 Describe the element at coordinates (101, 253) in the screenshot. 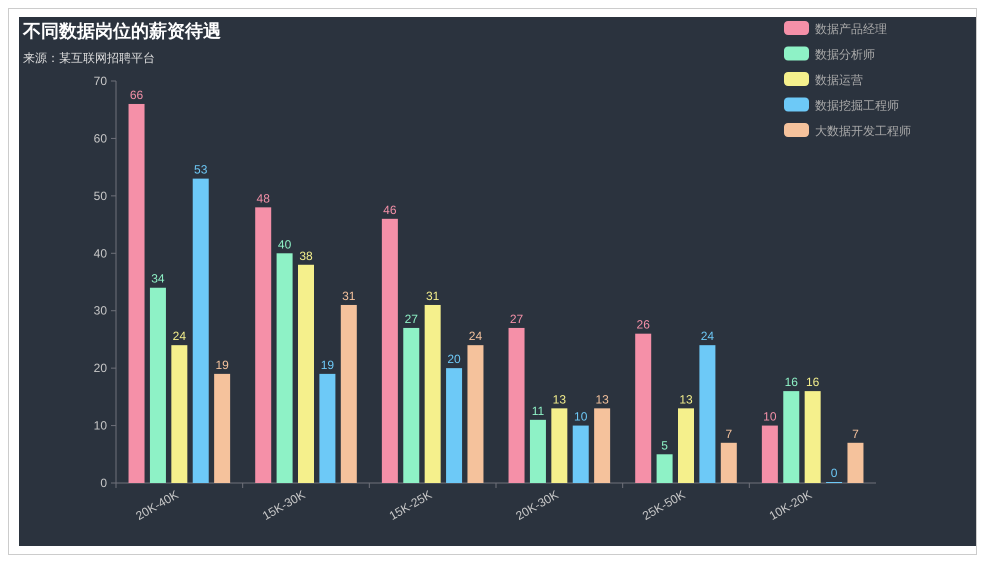

I see `y-tick-label: 40` at that location.